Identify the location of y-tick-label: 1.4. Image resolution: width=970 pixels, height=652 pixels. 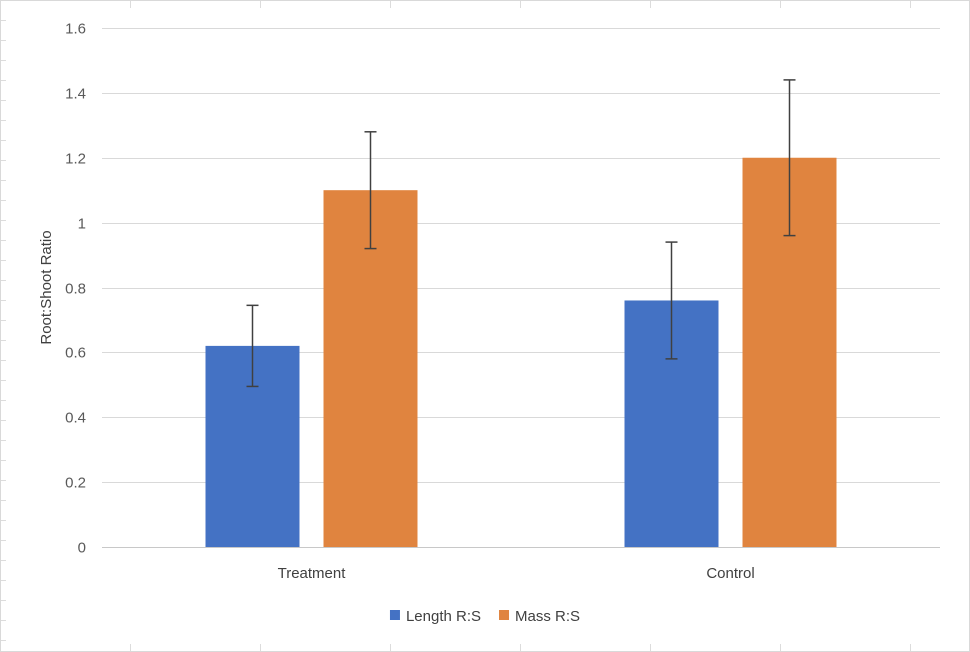
(75, 94).